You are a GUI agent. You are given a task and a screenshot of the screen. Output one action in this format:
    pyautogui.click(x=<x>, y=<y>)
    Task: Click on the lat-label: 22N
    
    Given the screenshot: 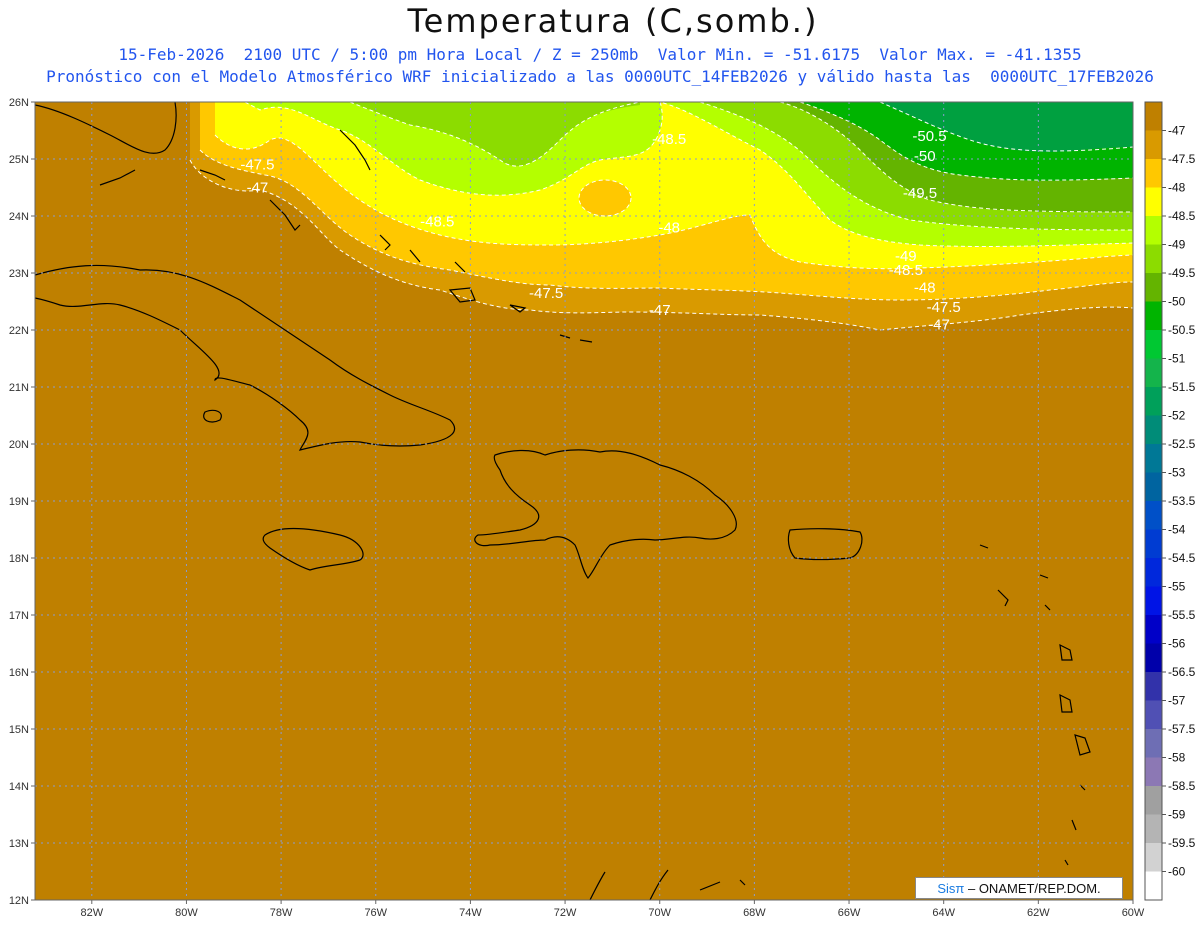 What is the action you would take?
    pyautogui.click(x=19, y=331)
    